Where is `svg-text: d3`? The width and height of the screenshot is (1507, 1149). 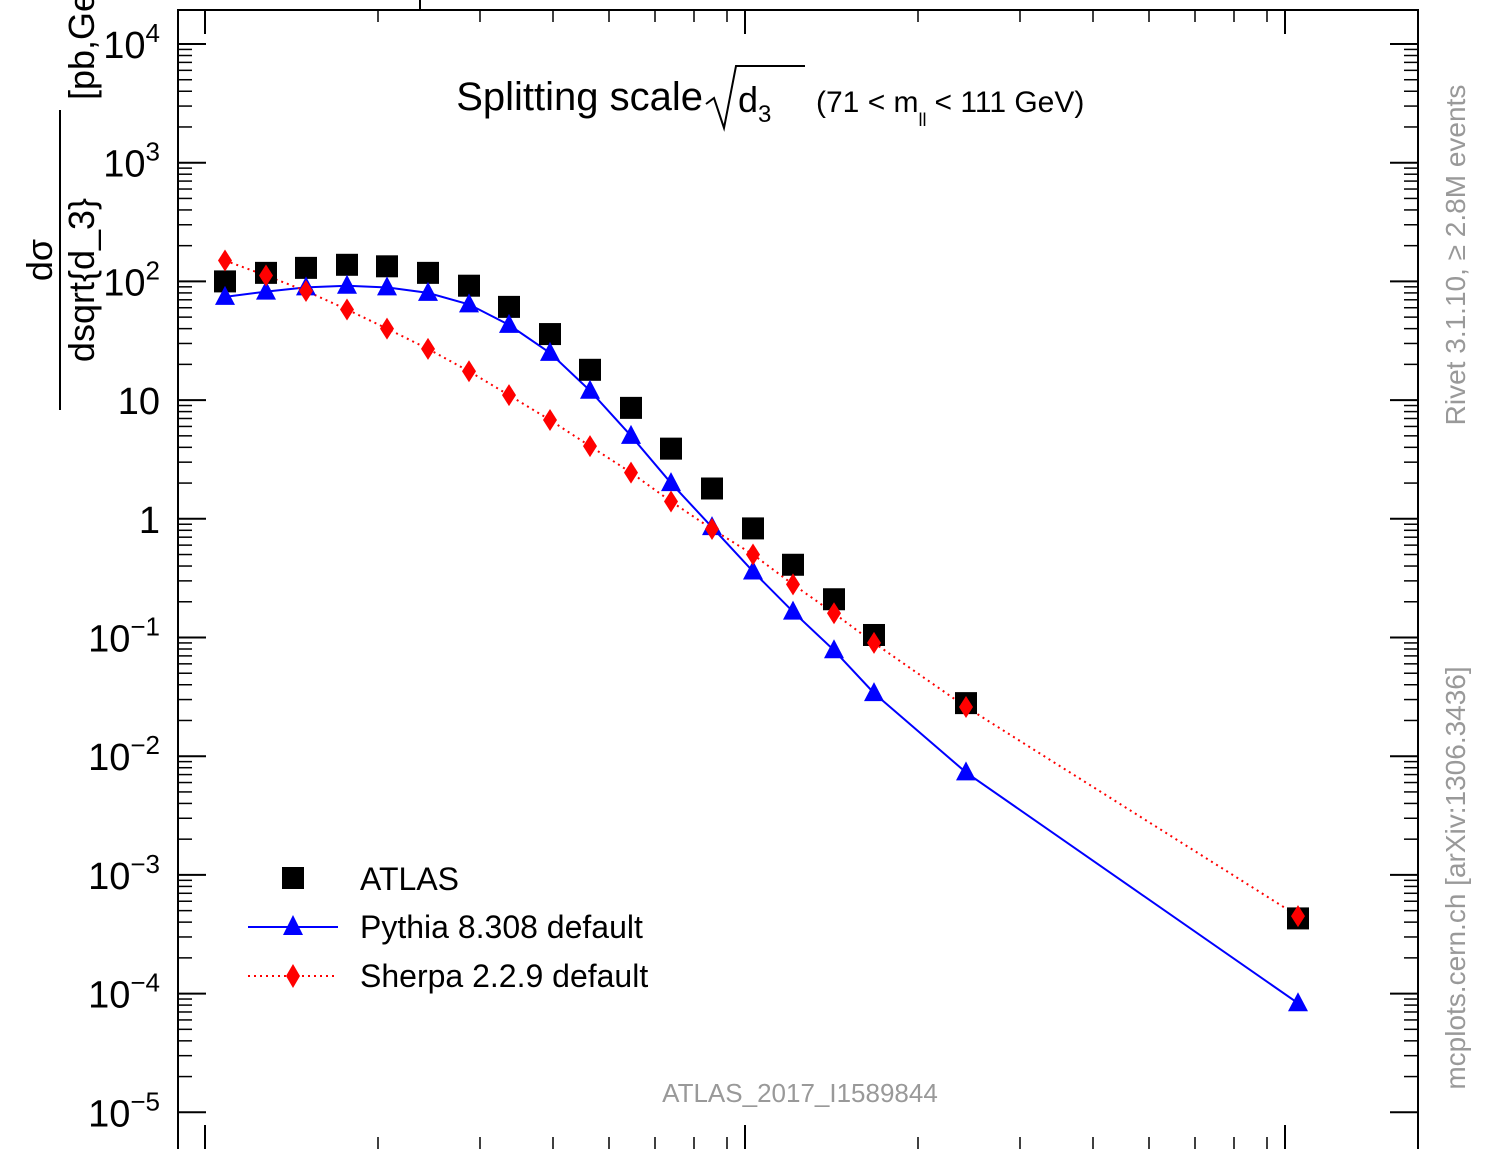 svg-text: d3 is located at coordinates (754, 103).